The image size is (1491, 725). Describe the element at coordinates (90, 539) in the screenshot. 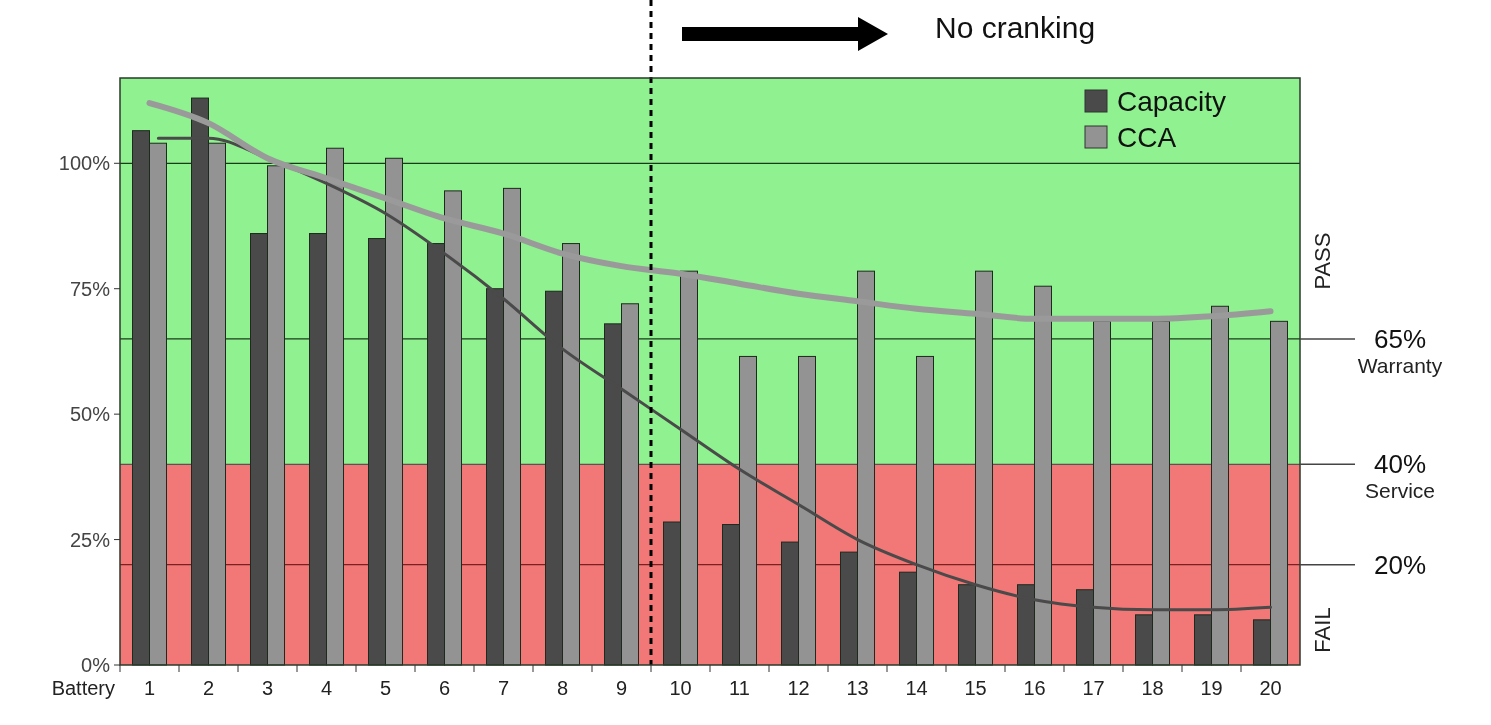

I see `y-tick-label: 25%` at that location.